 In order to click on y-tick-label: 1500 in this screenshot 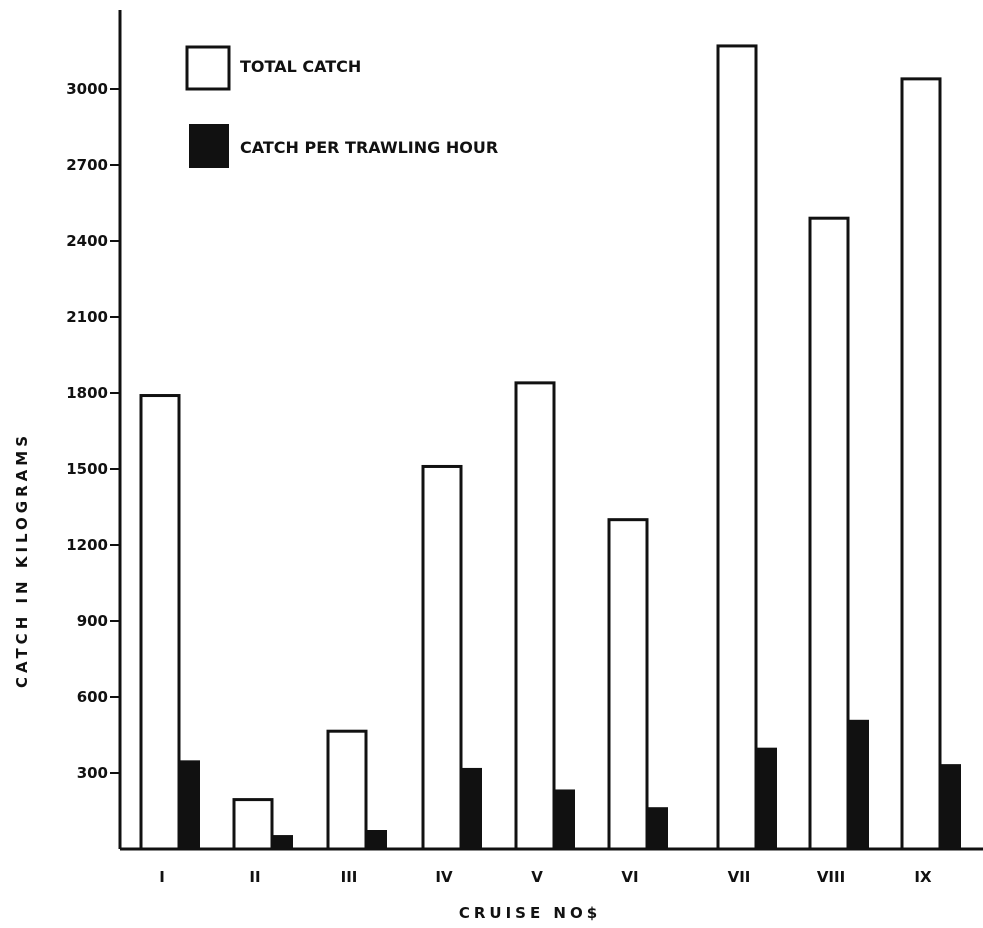, I will do `click(87, 469)`.